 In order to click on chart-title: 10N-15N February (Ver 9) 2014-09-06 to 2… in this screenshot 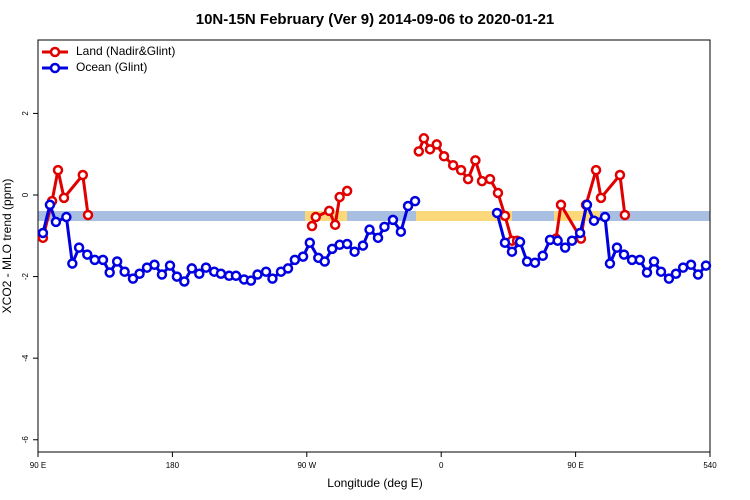, I will do `click(375, 19)`.